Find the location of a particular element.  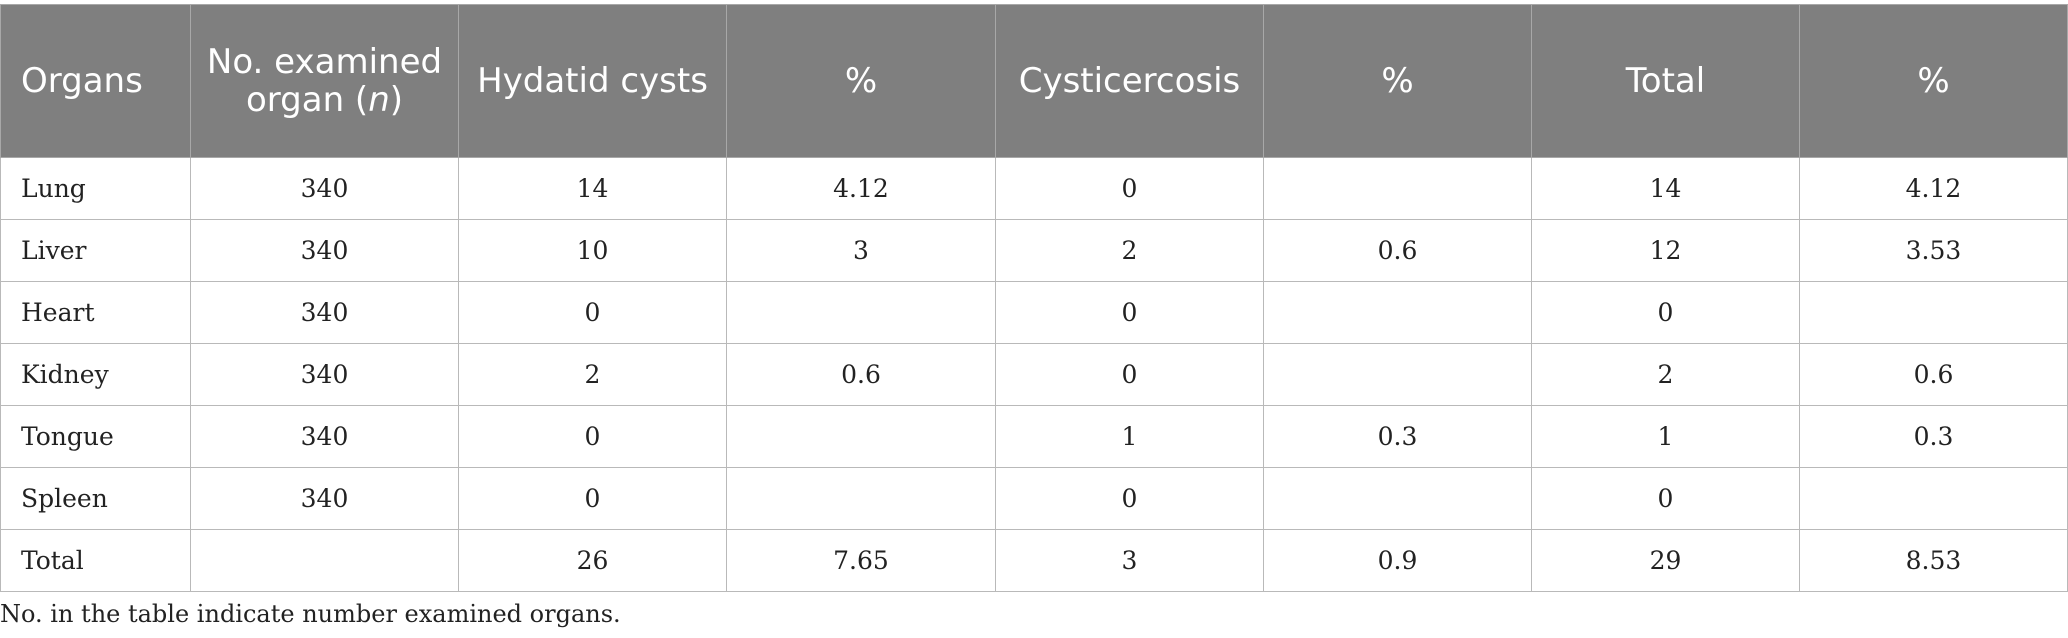

cell-hydatid-percent: 7.65 is located at coordinates (861, 560).